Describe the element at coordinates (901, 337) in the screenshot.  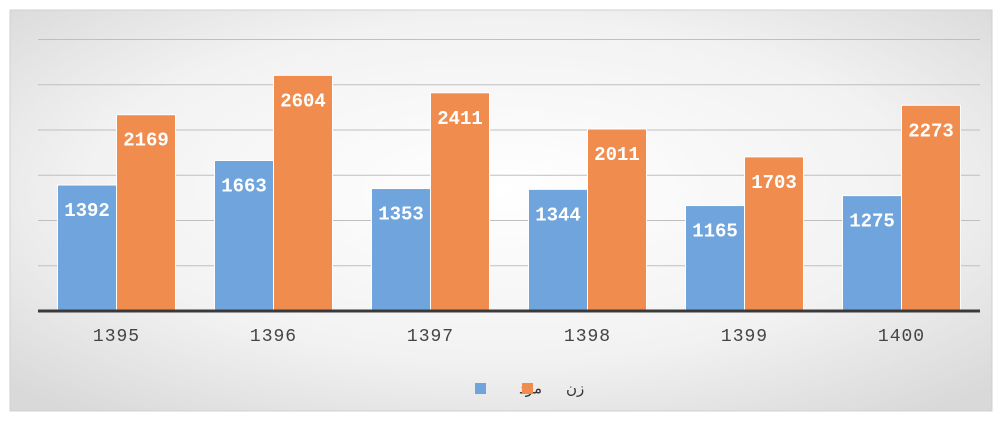
I see `x-tick-label: 1400` at that location.